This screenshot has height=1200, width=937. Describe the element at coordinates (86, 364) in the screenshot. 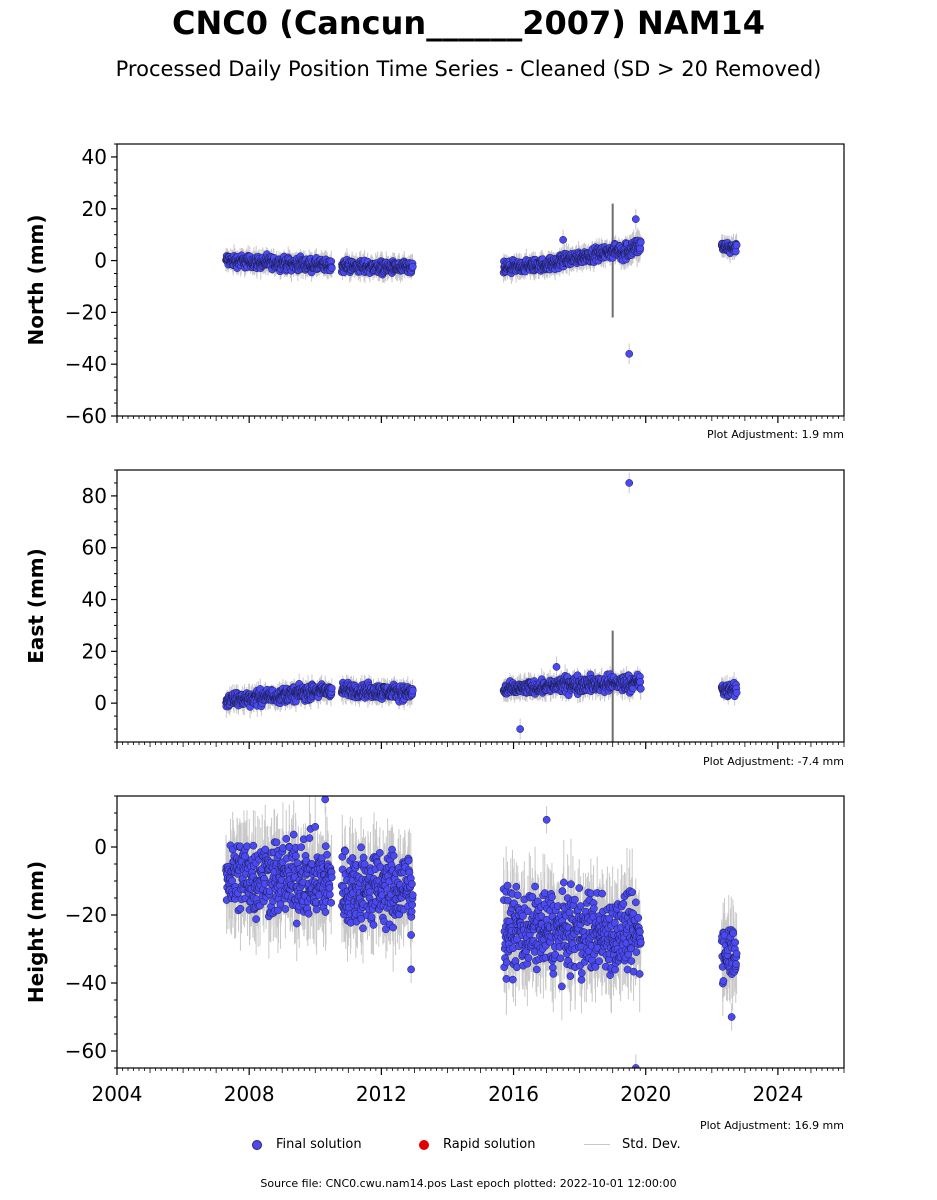

I see `north-y-tick-label: −40` at that location.